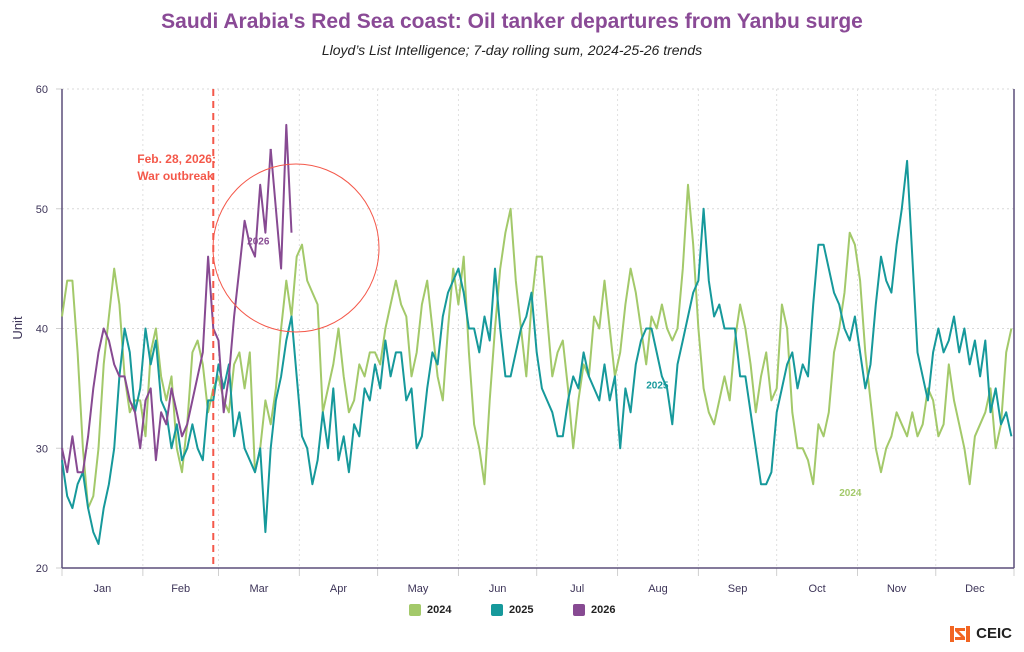  What do you see at coordinates (42, 449) in the screenshot?
I see `y-tick-label: 30` at bounding box center [42, 449].